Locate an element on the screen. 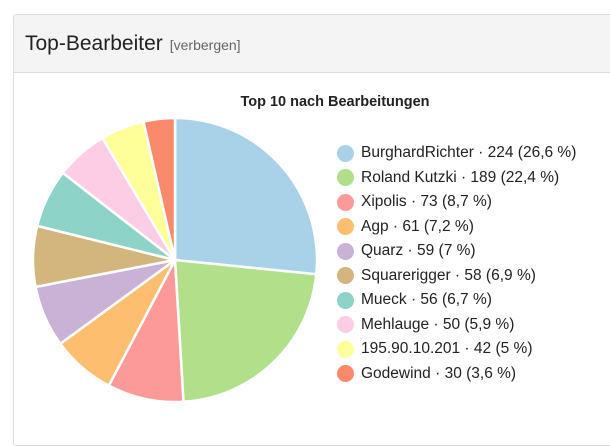 Image resolution: width=610 pixels, height=446 pixels. legend-item: Squarerigger · 58 (6,9 %) is located at coordinates (456, 276).